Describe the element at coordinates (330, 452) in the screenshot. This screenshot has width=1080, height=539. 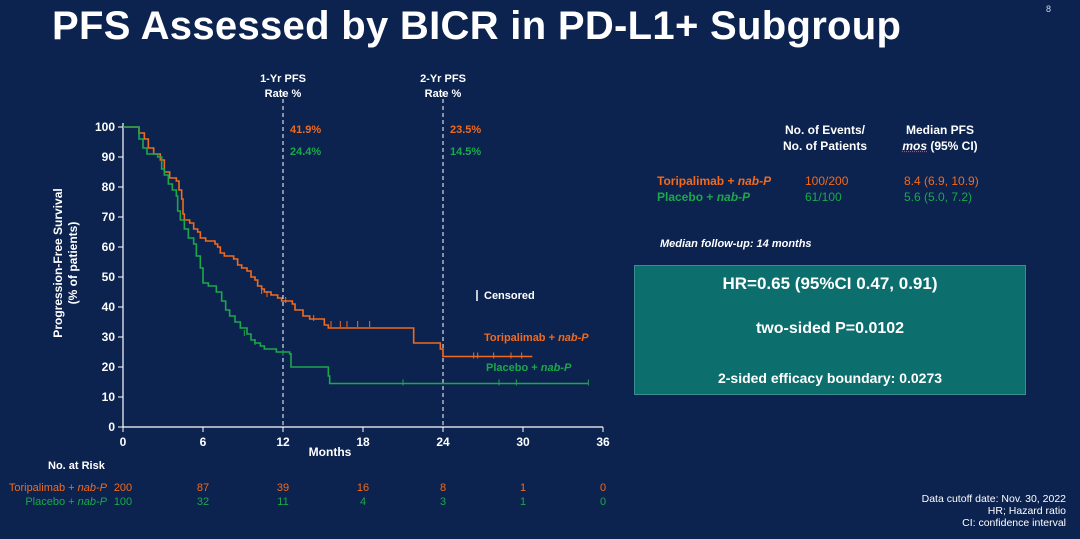
I see `x-axis-label: Months` at that location.